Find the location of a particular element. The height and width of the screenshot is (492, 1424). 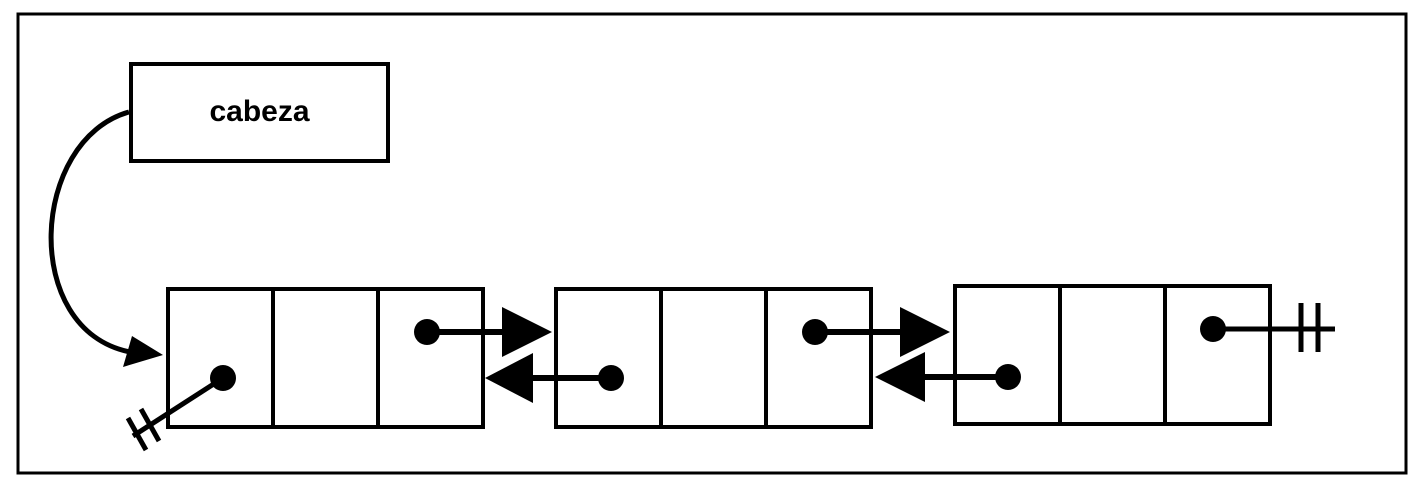

node-1-prev-null is located at coordinates (180, 408).